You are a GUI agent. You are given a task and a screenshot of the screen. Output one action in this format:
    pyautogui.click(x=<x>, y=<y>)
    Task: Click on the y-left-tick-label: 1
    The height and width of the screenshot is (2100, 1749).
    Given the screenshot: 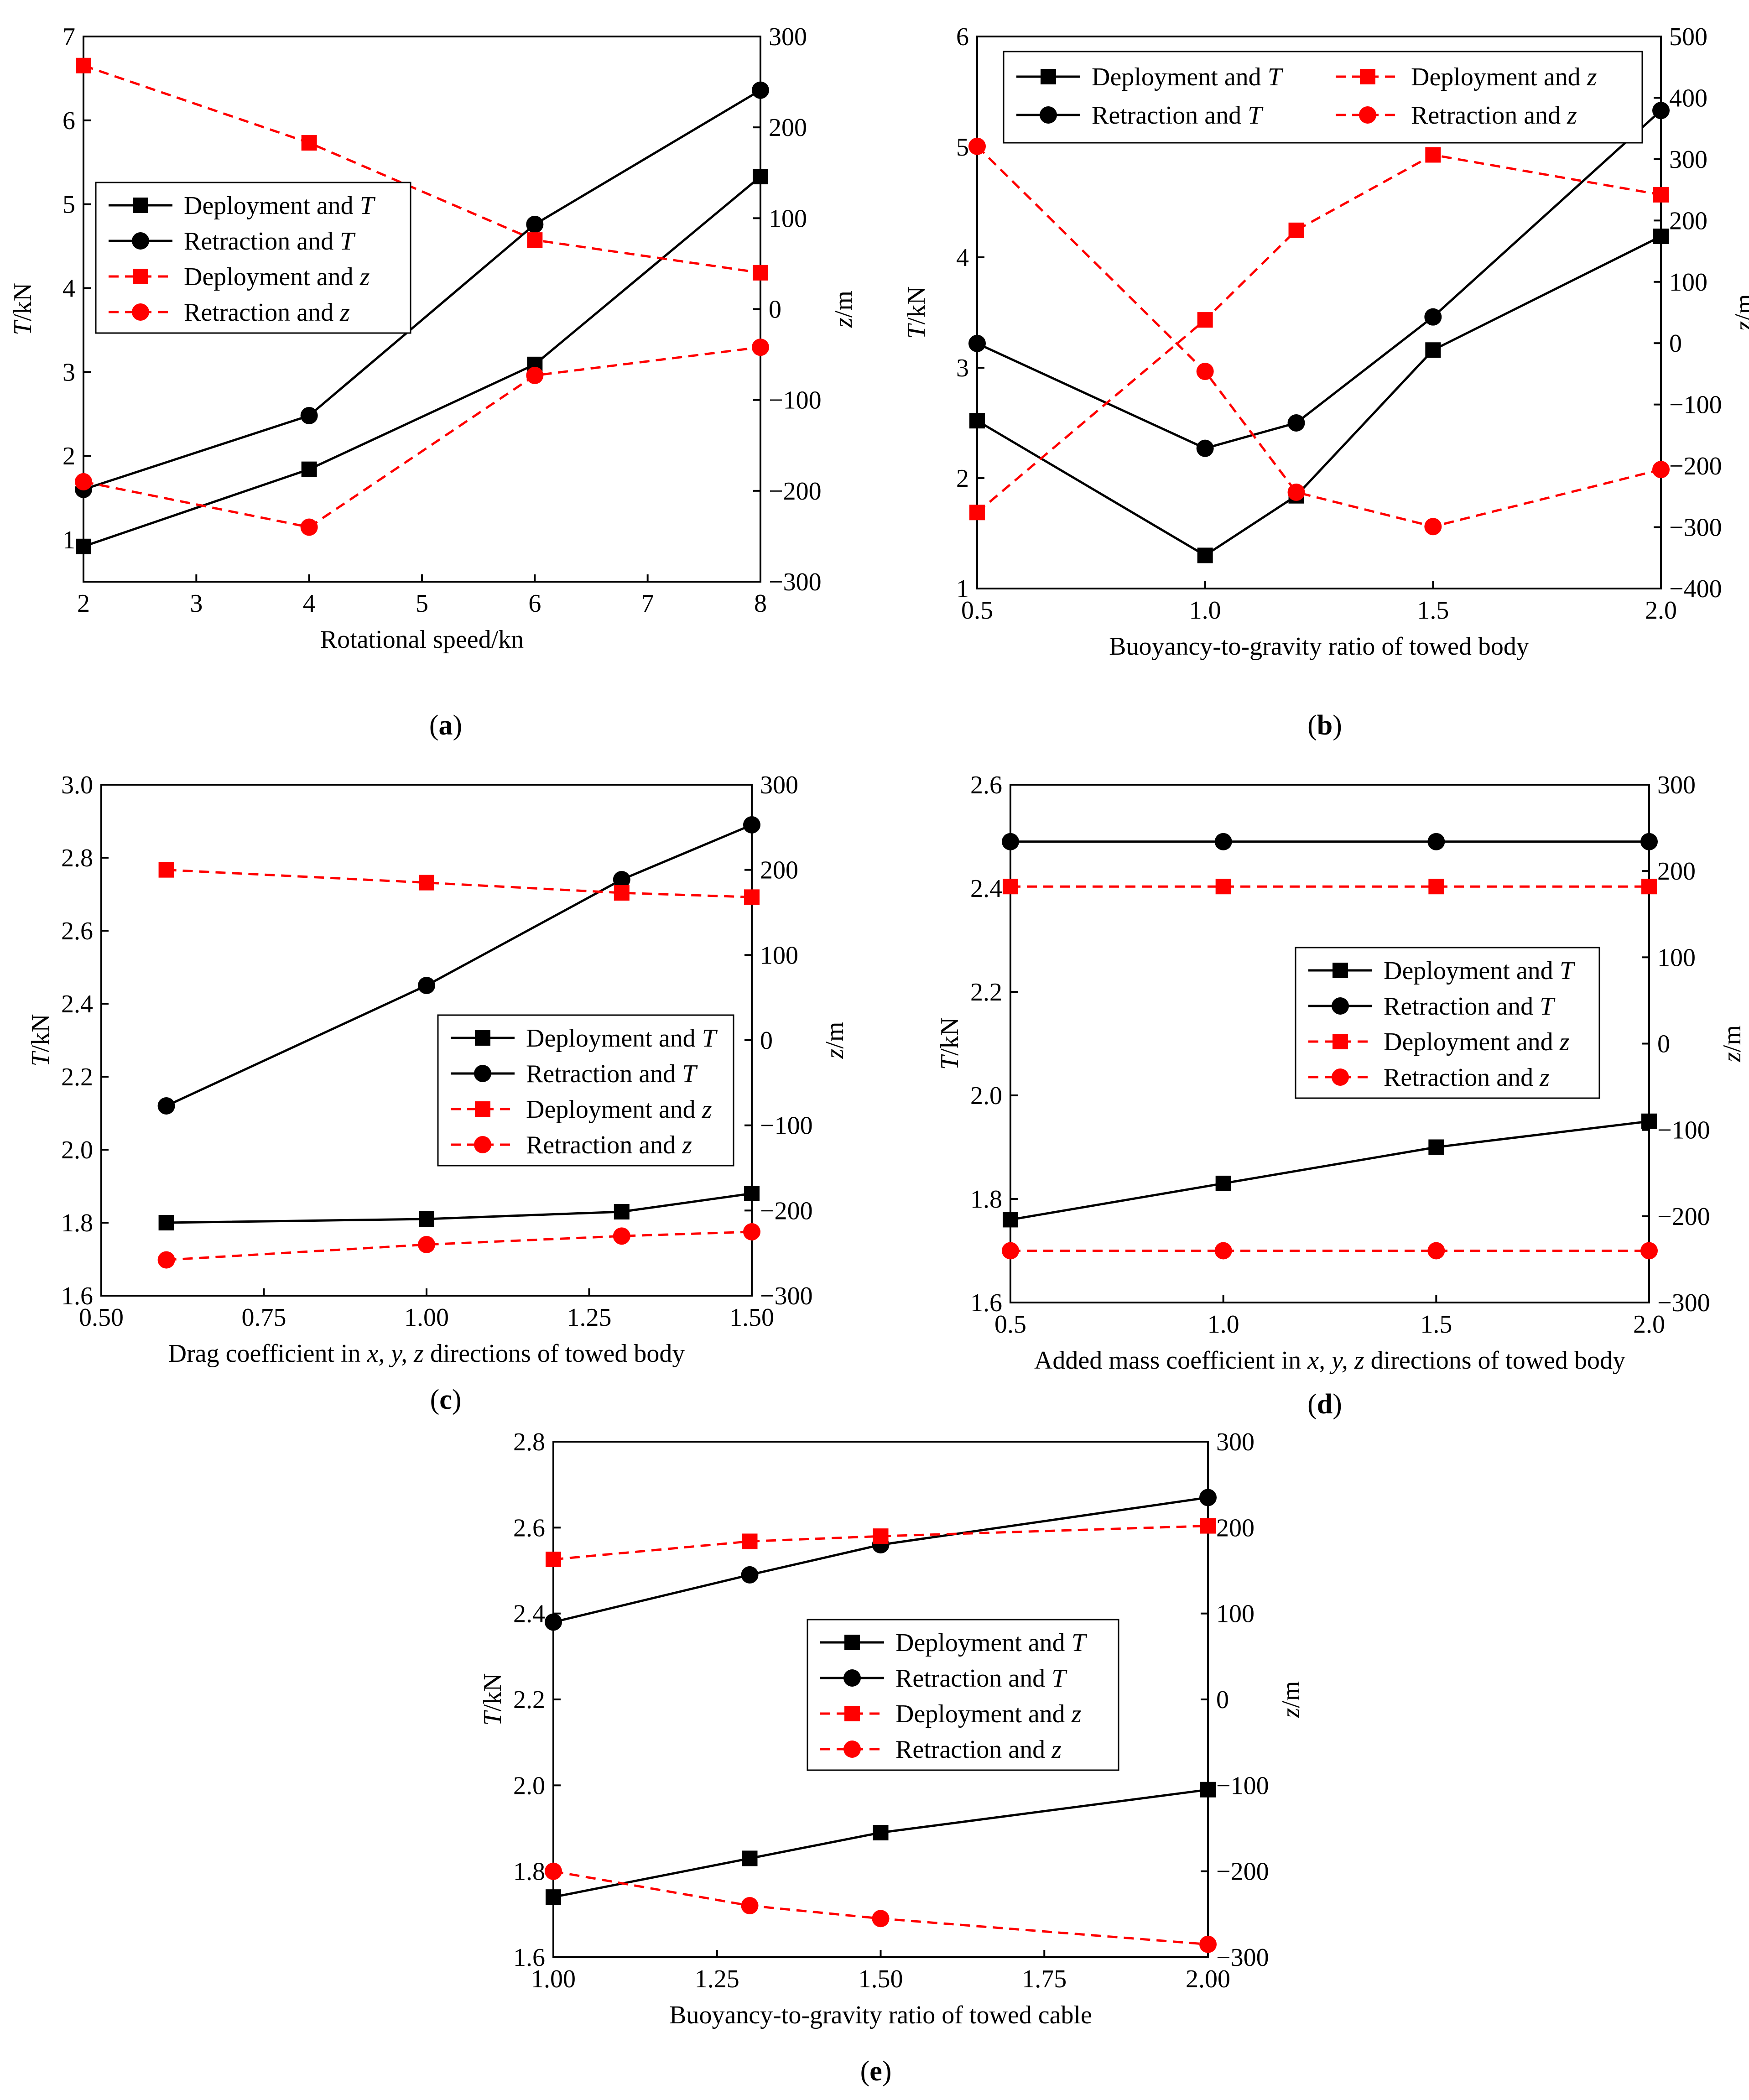 What is the action you would take?
    pyautogui.click(x=962, y=589)
    